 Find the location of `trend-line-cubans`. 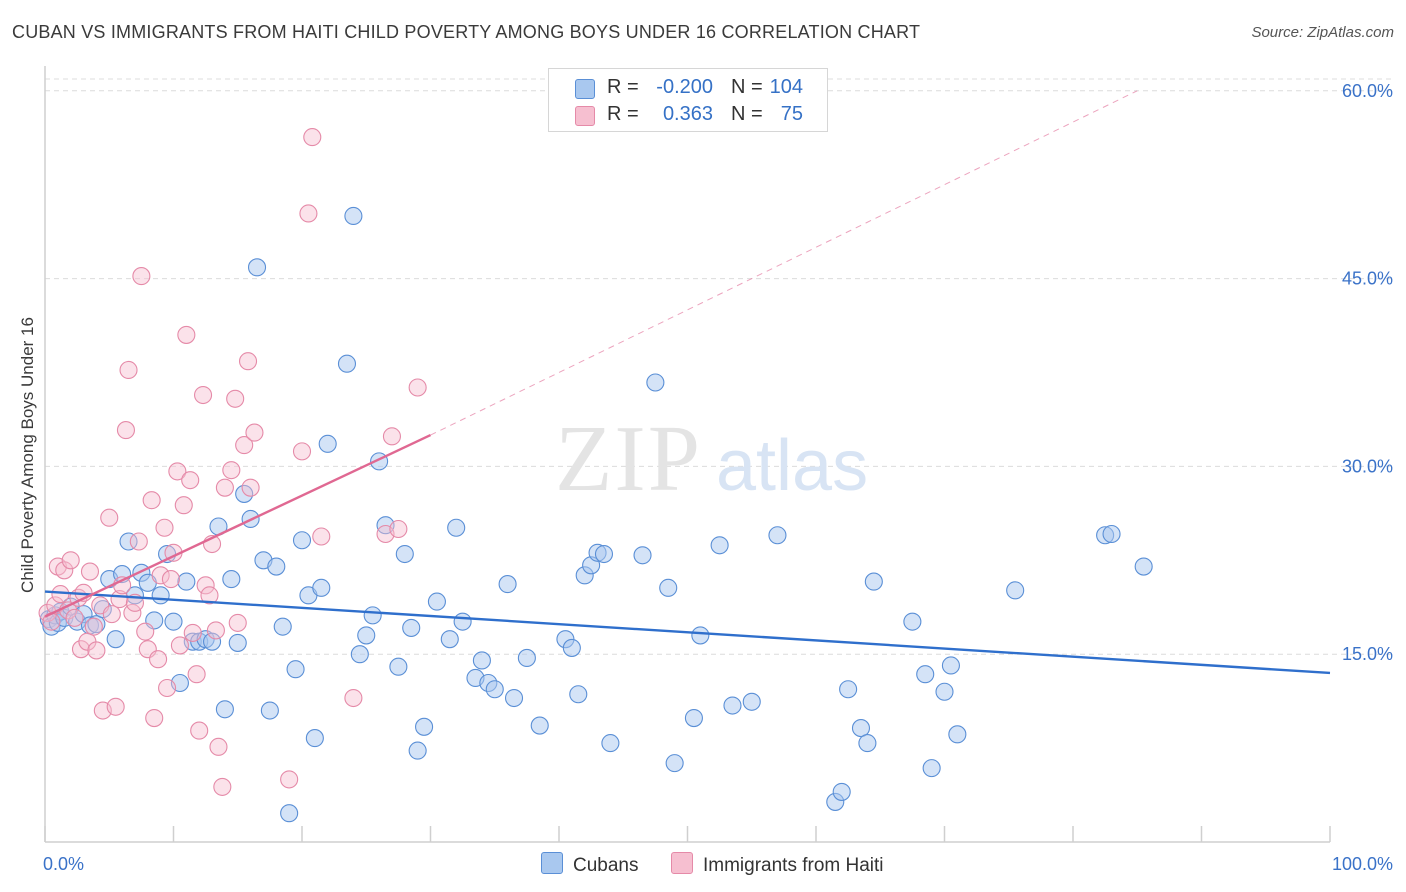

trend-line-cubans is located at coordinates (687, 632).